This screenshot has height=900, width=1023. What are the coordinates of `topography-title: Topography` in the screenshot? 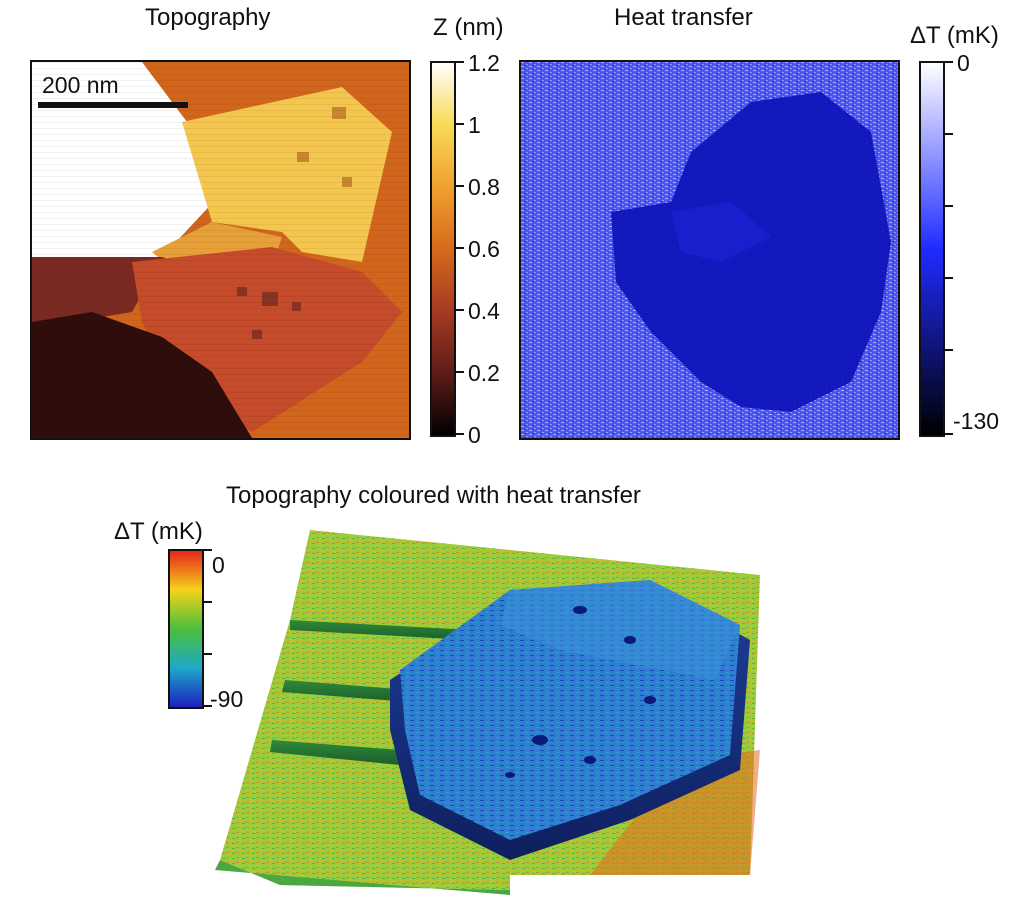 It's located at (208, 17).